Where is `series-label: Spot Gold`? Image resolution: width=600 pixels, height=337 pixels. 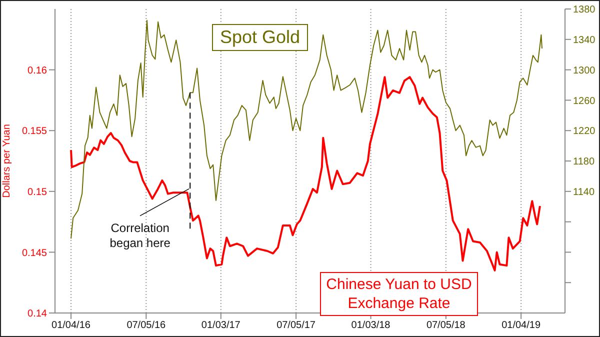
series-label: Spot Gold is located at coordinates (260, 37).